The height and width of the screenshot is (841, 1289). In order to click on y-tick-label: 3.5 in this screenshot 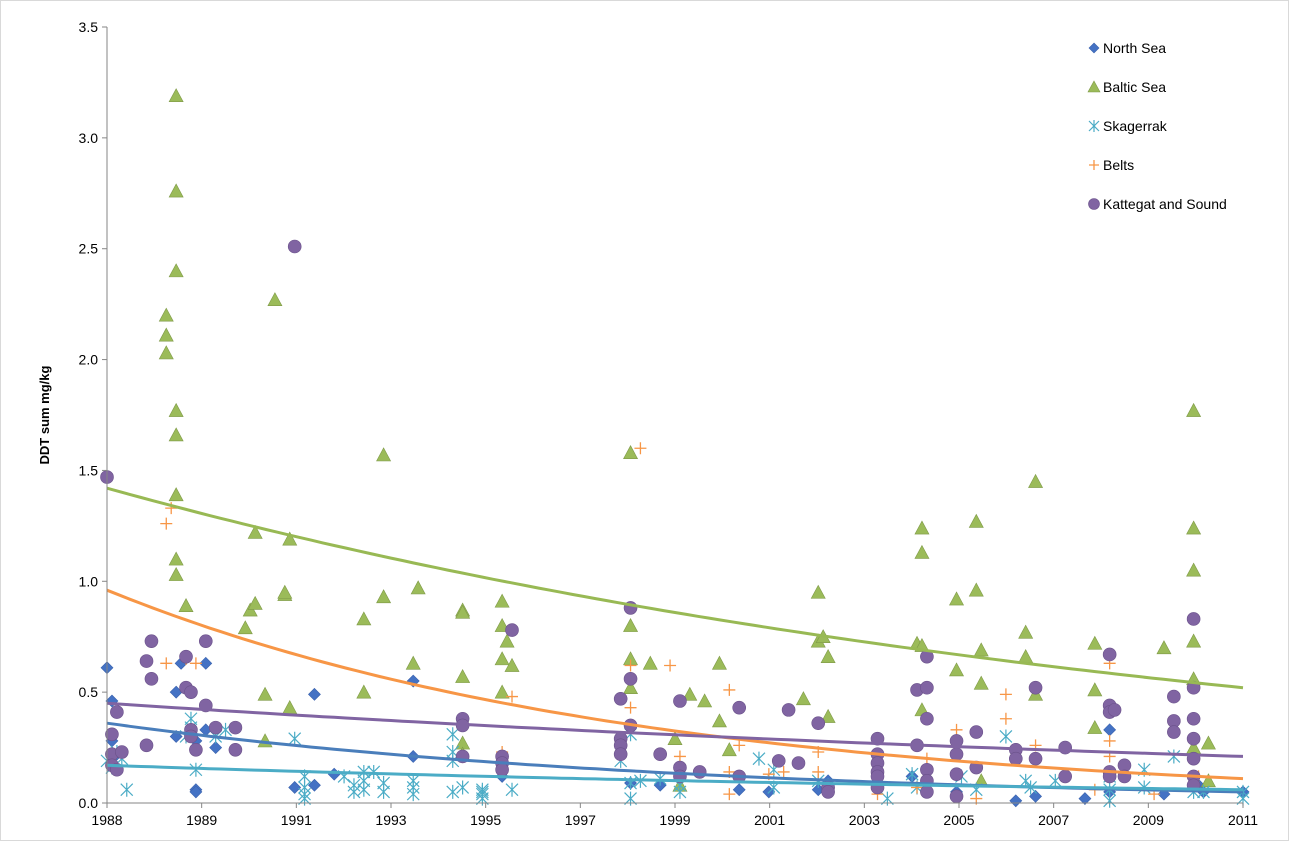, I will do `click(89, 27)`.